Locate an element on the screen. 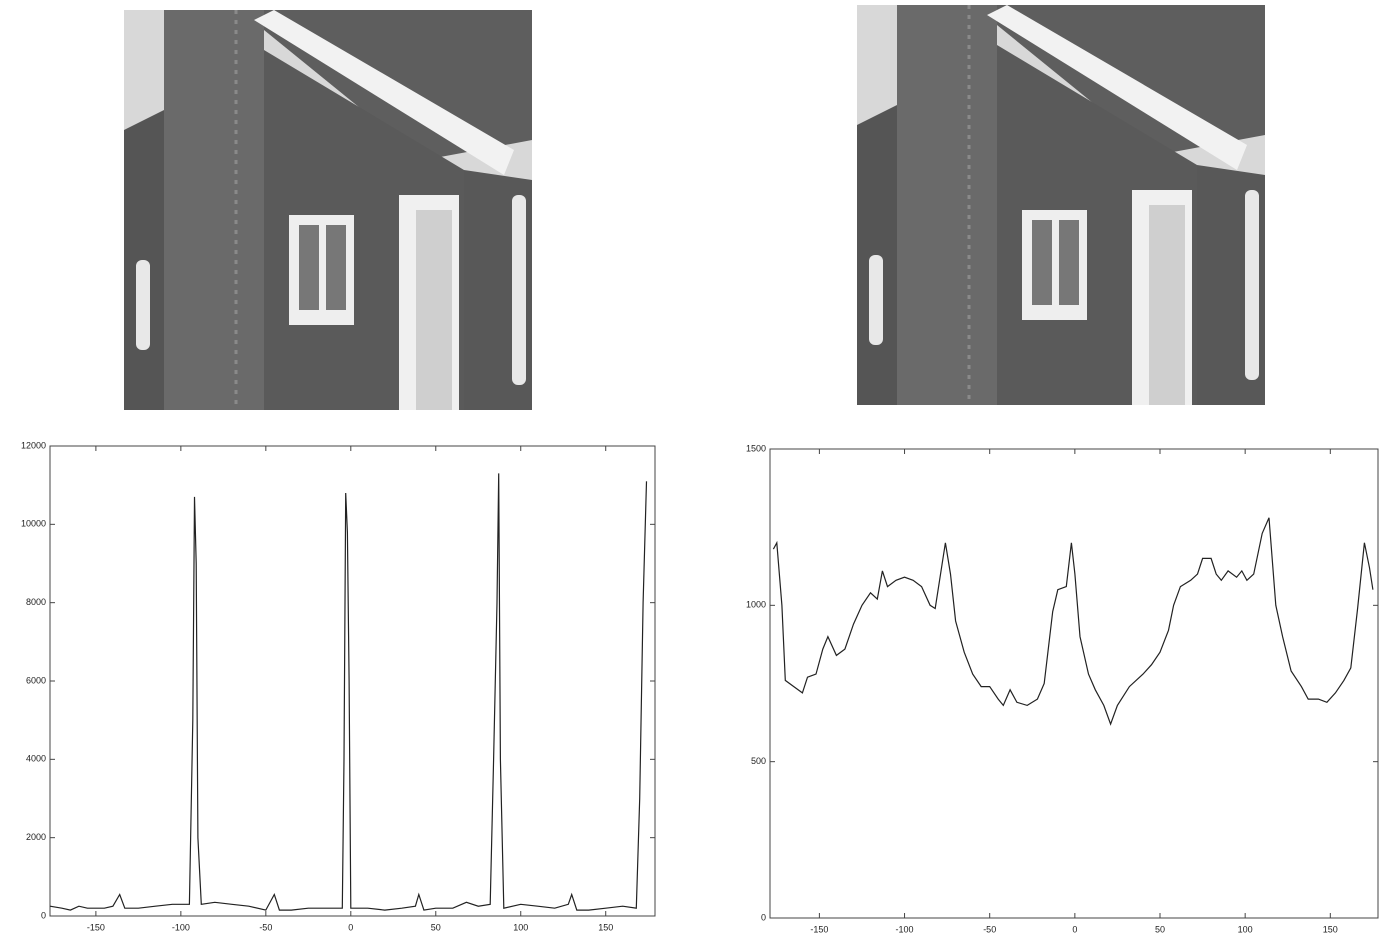  y-tick-label: 12000 is located at coordinates (33, 445).